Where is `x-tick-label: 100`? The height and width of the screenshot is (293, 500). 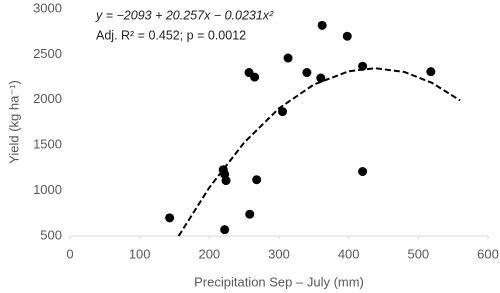 x-tick-label: 100 is located at coordinates (140, 253).